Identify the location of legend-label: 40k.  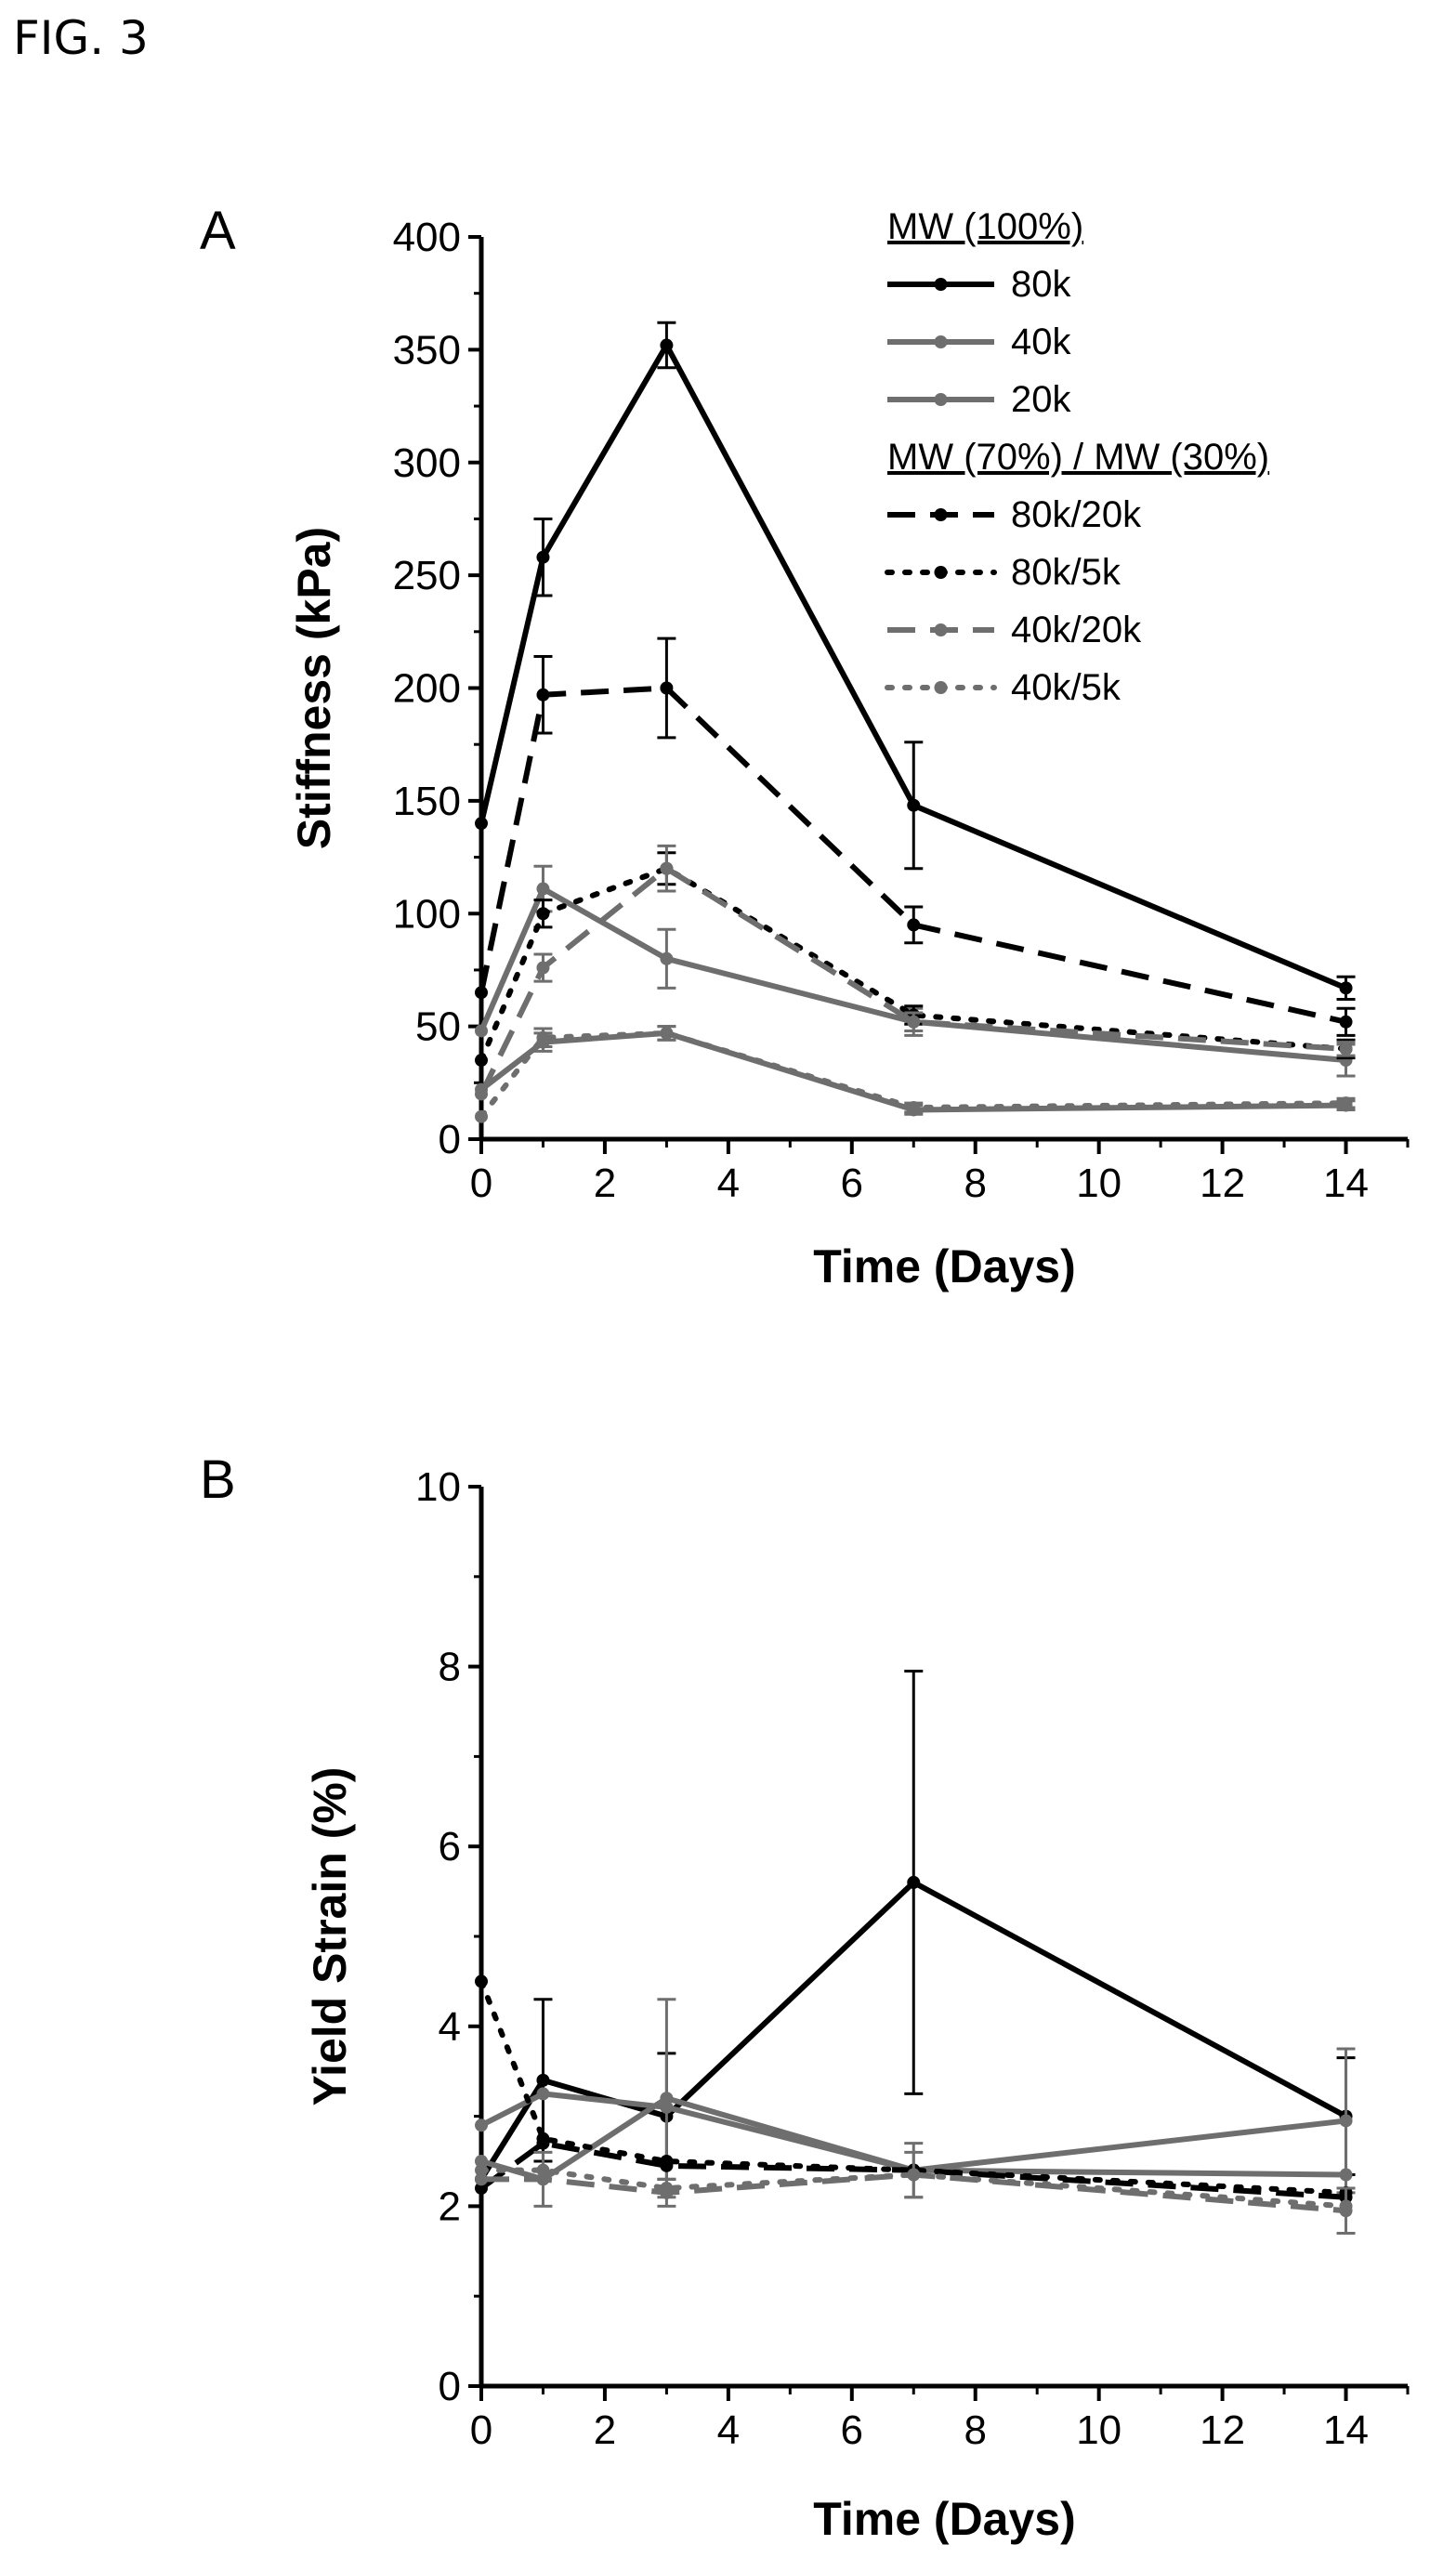
(1041, 342).